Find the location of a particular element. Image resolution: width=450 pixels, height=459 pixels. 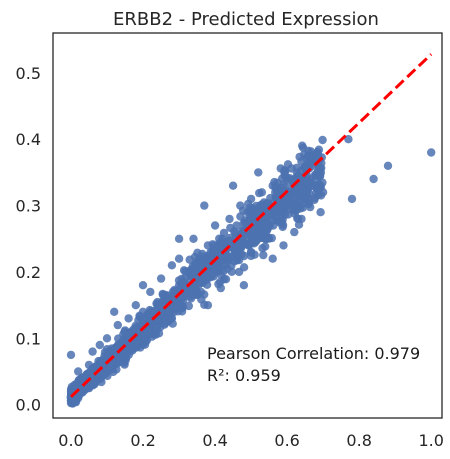

y-tick-label: 0.3 is located at coordinates (28, 206).